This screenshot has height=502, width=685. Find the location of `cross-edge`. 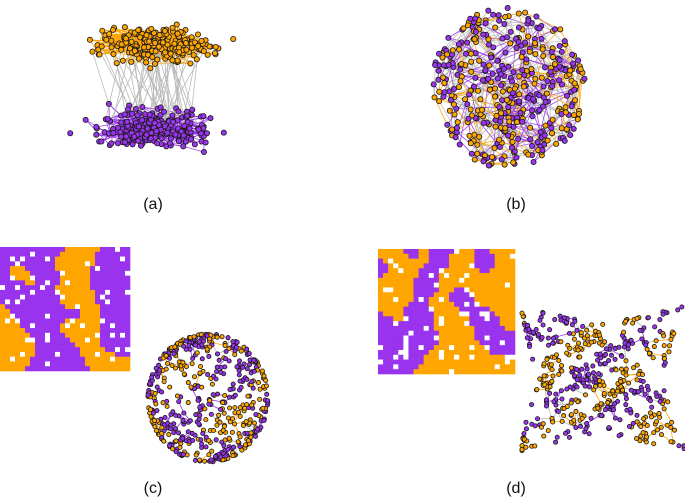

cross-edge is located at coordinates (120, 91).